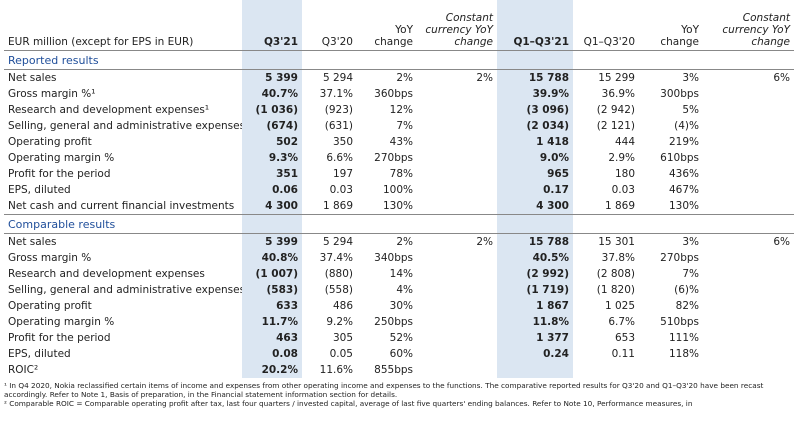 The width and height of the screenshot is (800, 446). Describe the element at coordinates (535, 190) in the screenshot. I see `cell: 0.17` at that location.